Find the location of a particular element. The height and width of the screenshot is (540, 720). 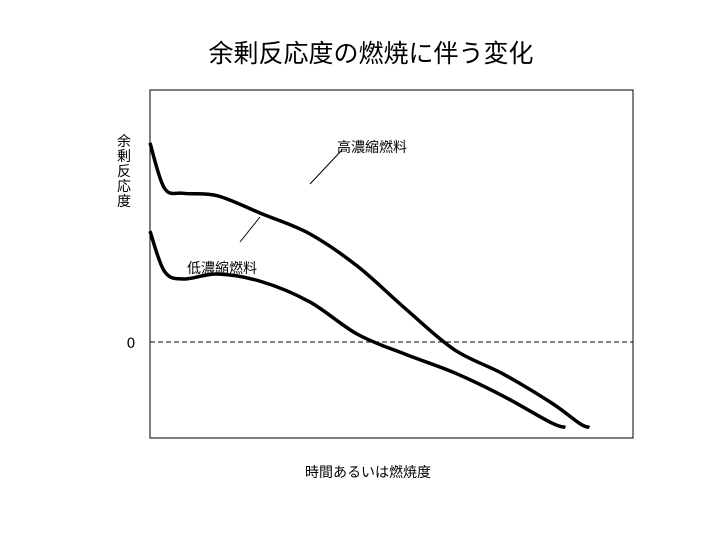

y-axis-label: 余剰反応度 is located at coordinates (124, 171).